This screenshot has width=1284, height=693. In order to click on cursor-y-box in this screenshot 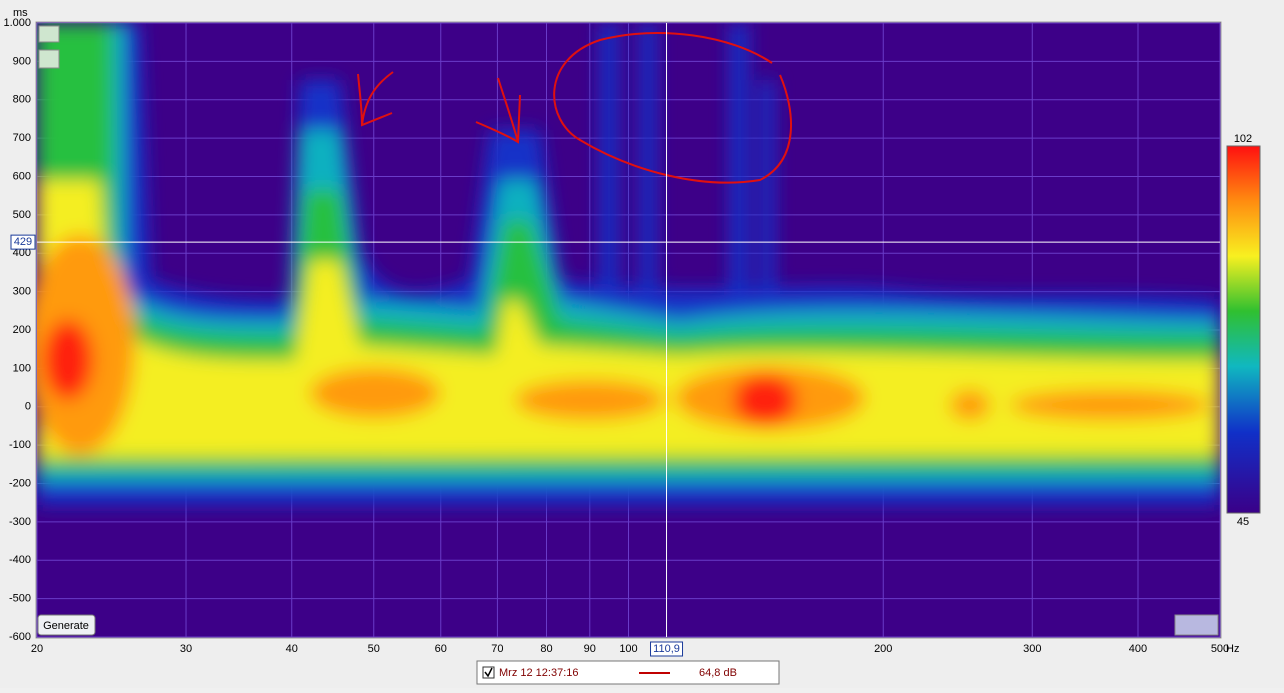, I will do `click(23, 242)`.